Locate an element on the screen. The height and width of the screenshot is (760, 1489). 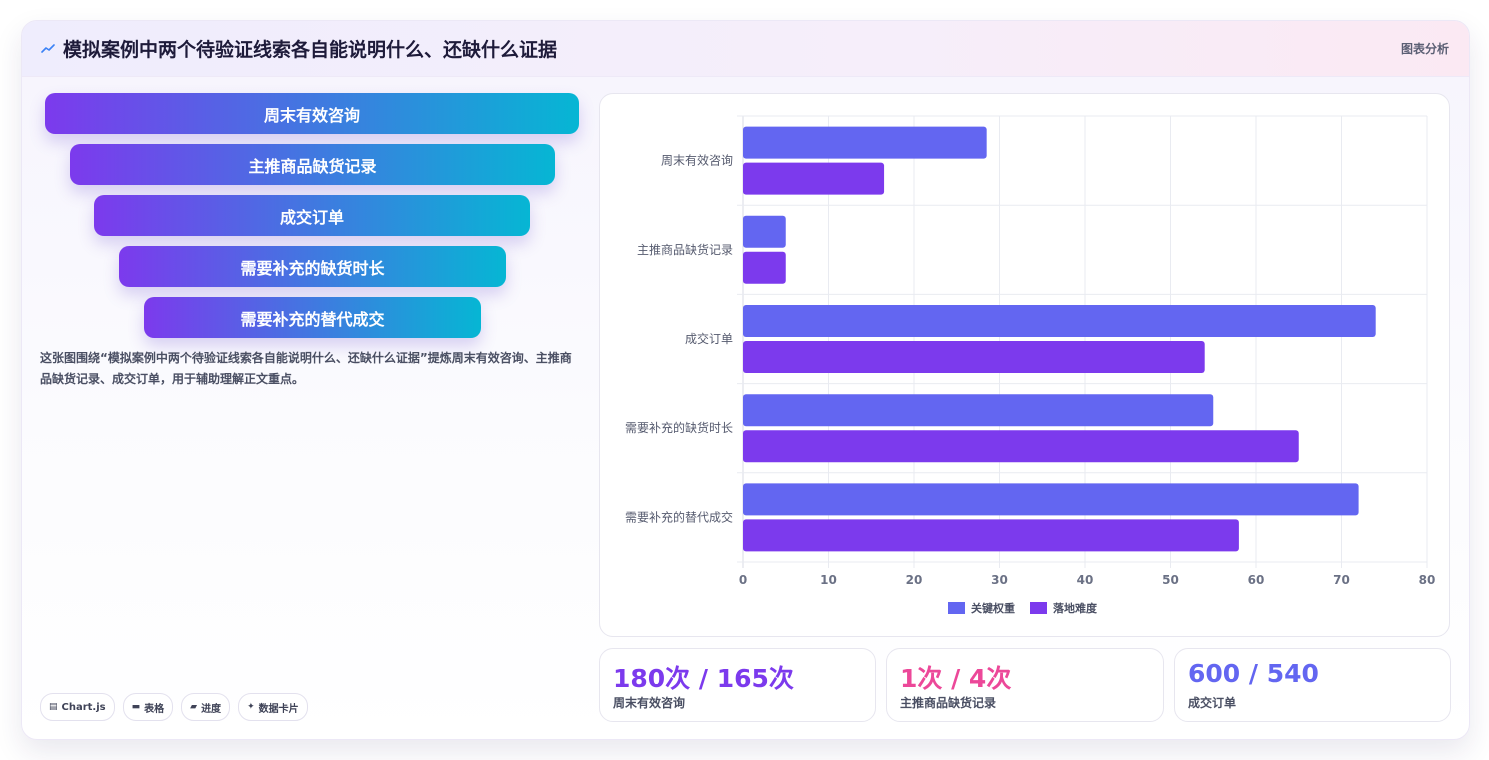
x-tick-label: 20 is located at coordinates (914, 580).